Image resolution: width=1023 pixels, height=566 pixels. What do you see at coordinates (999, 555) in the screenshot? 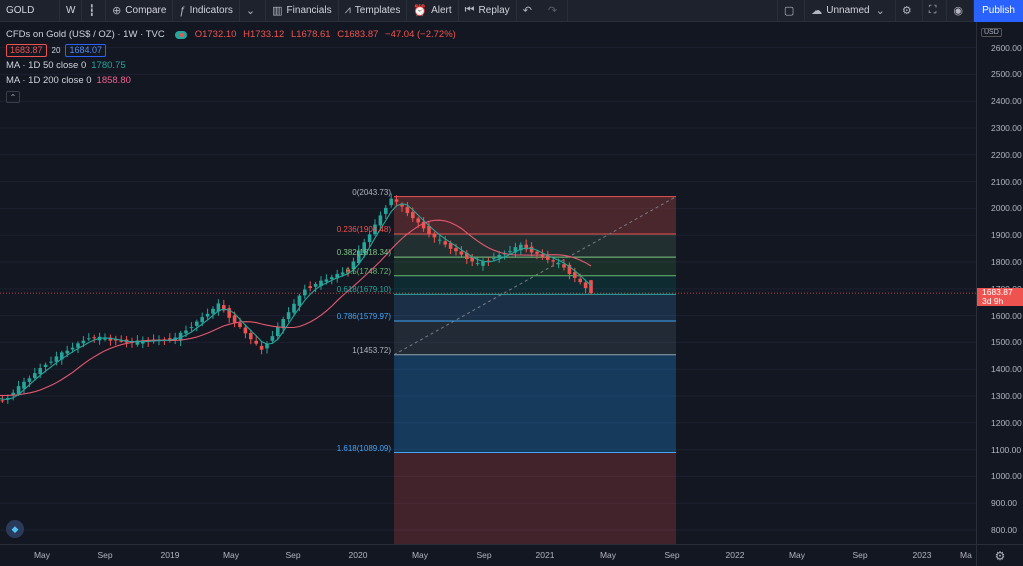
I see `axis-settings-button: ⚙` at bounding box center [999, 555].